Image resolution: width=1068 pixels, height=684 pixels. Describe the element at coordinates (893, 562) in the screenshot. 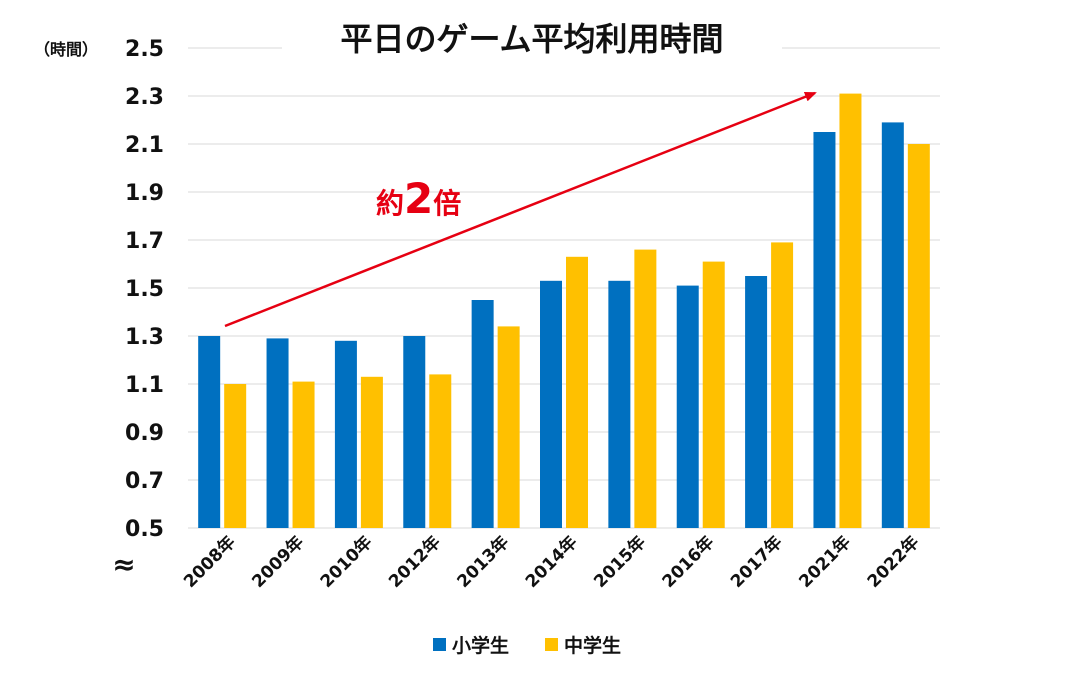

I see `x-tick-label: 2022年` at that location.